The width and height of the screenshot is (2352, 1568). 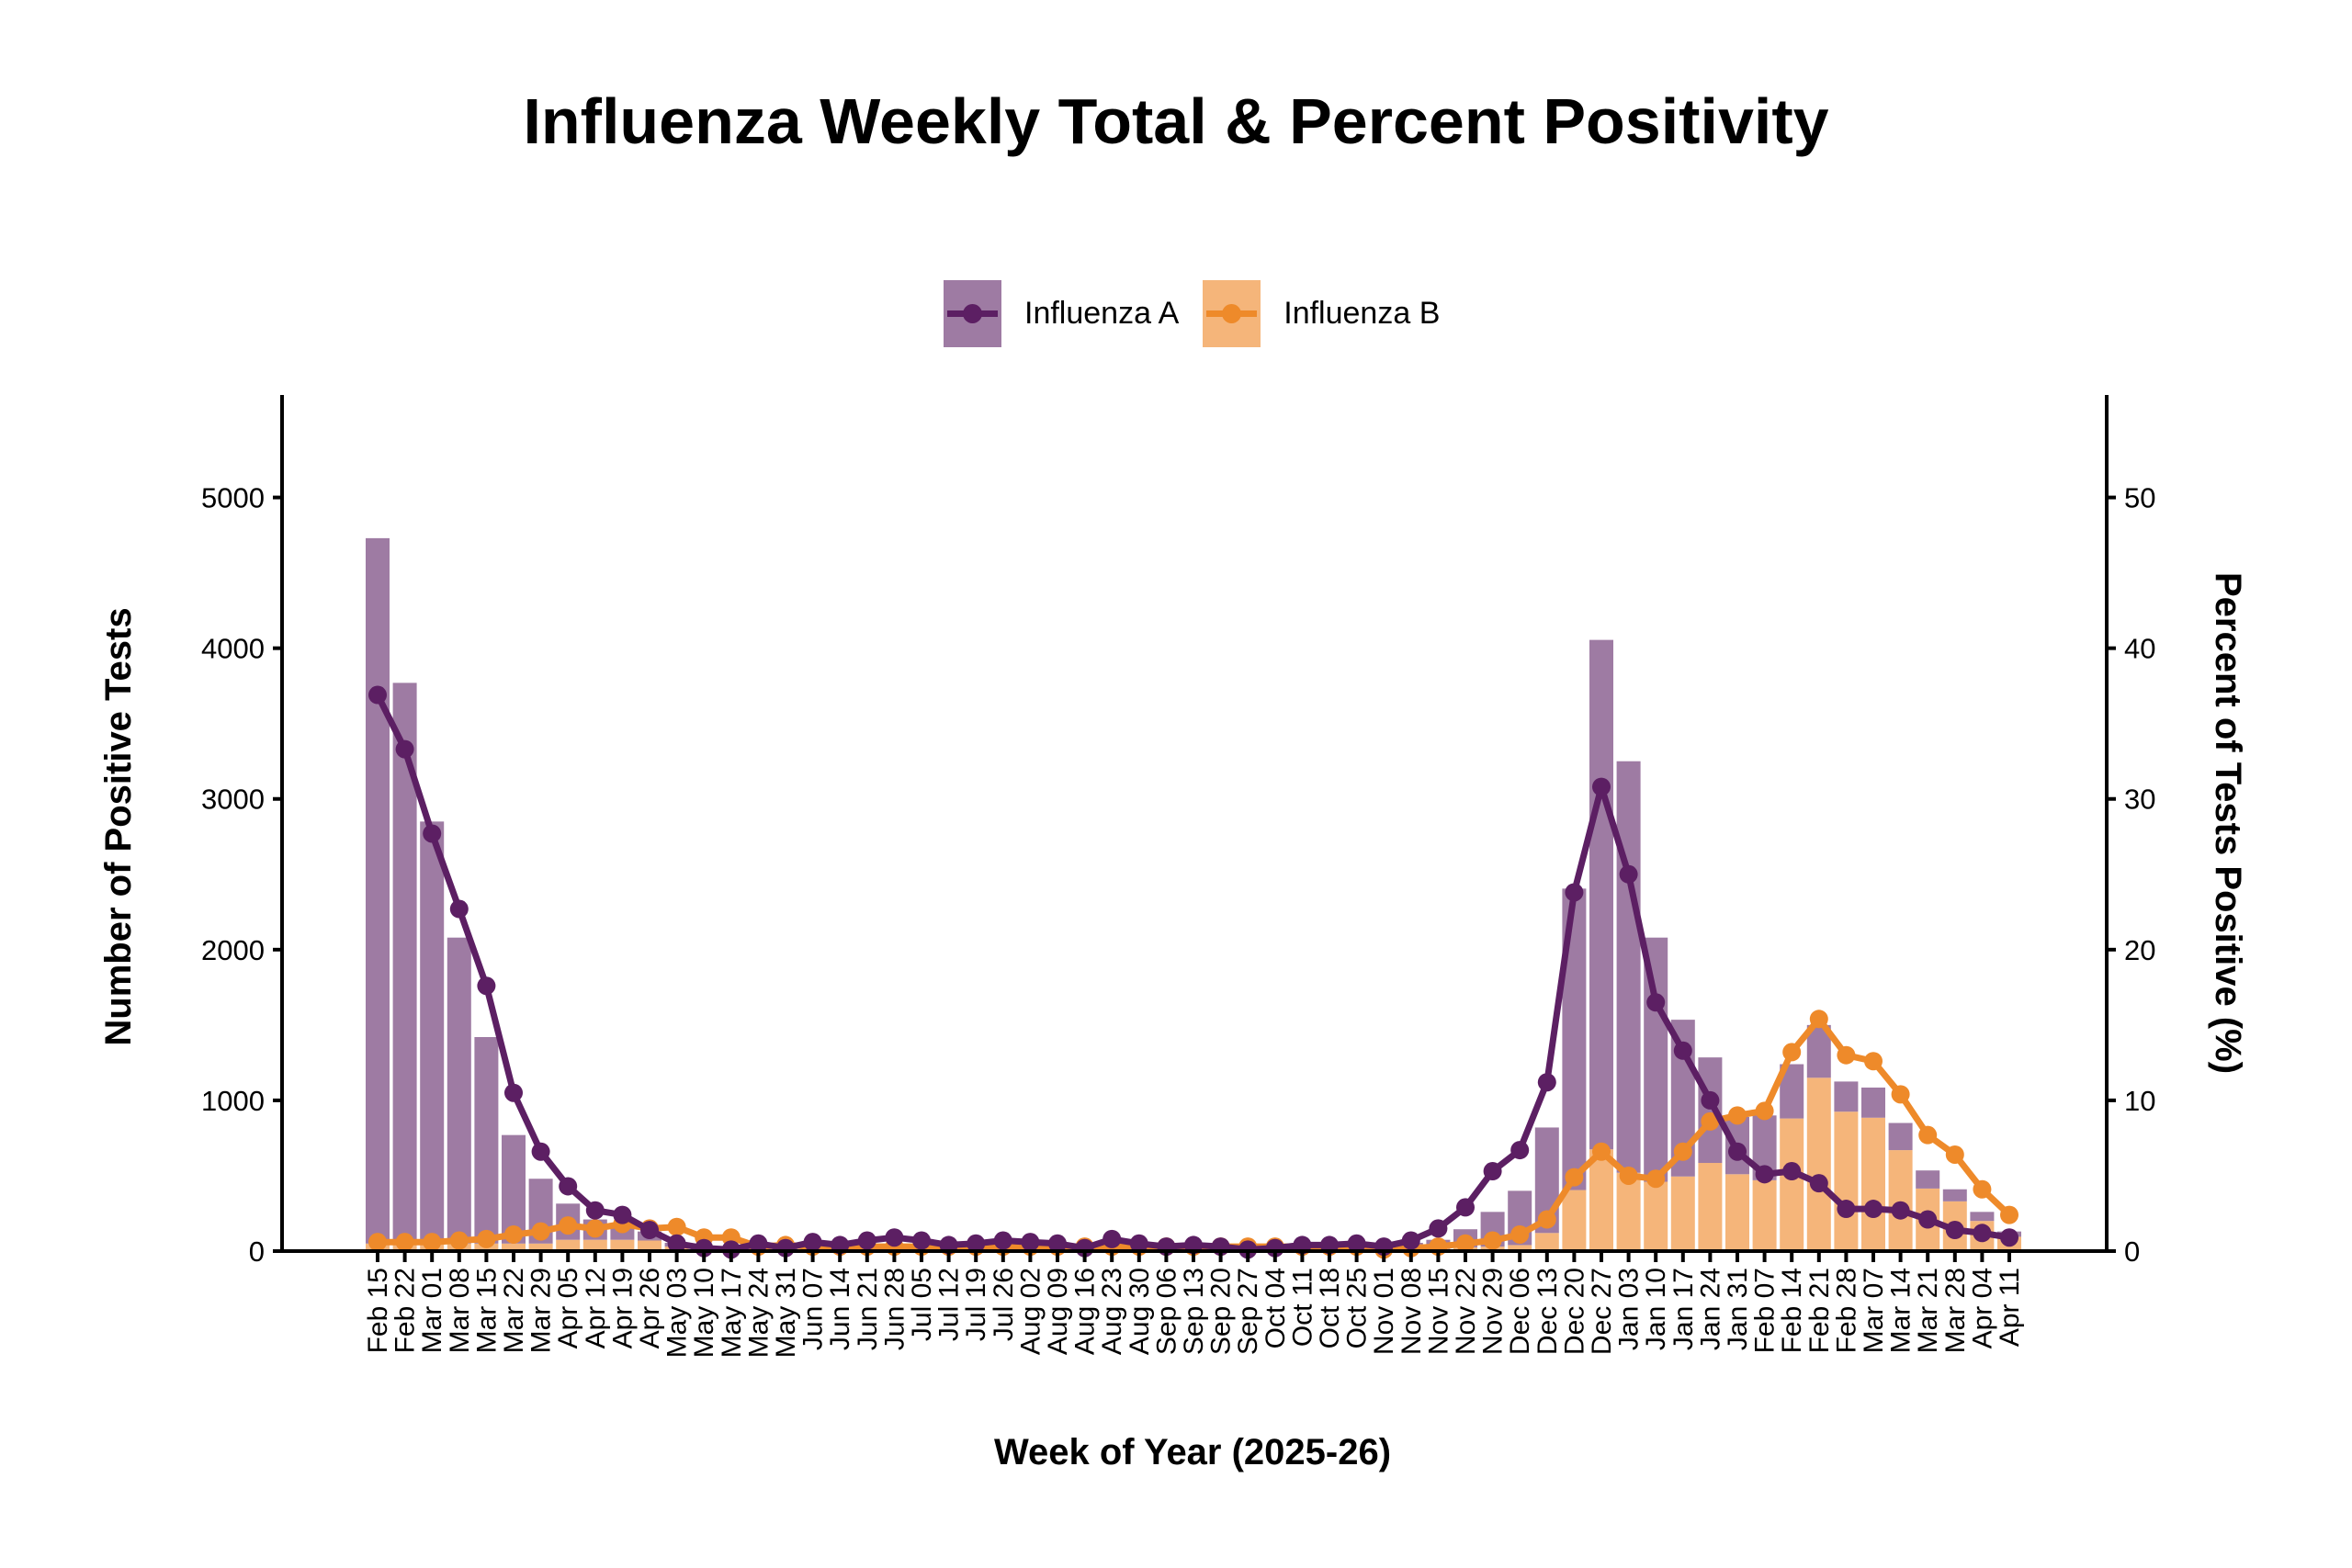 What do you see at coordinates (1629, 1309) in the screenshot?
I see `x-tick-label: Jan 03` at bounding box center [1629, 1309].